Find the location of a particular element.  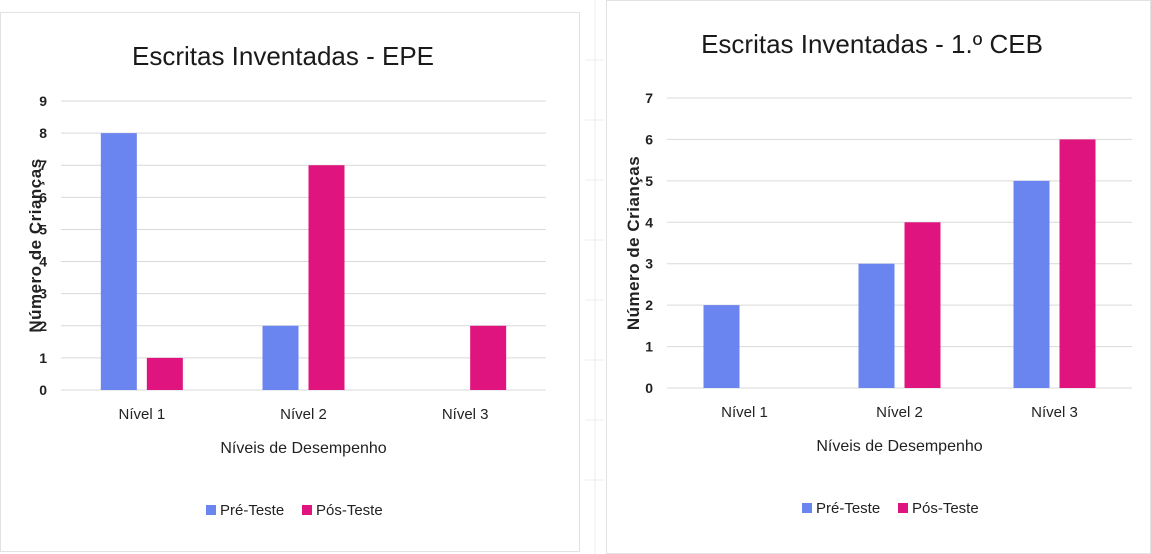

y-tick-label: 9 is located at coordinates (43, 101).